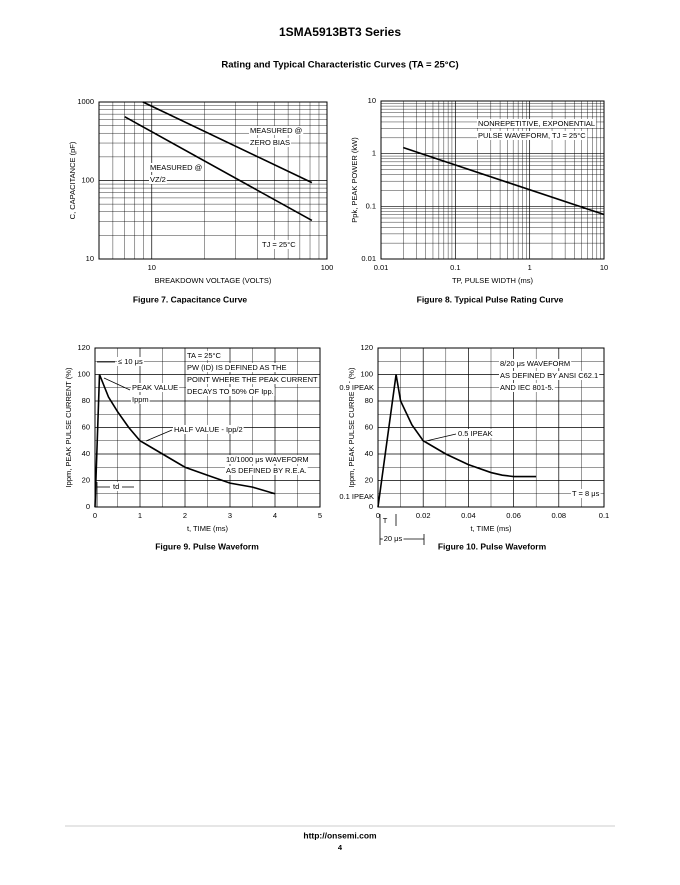 The height and width of the screenshot is (885, 680). I want to click on annotation: 0.9 IPEAK, so click(356, 387).